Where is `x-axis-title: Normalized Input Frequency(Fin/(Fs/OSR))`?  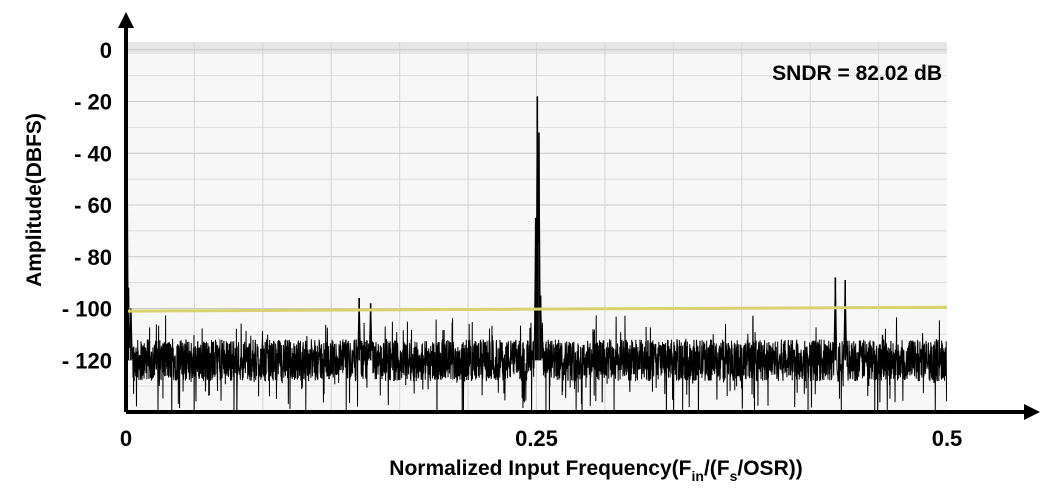
x-axis-title: Normalized Input Frequency(Fin/(Fs/OSR)) is located at coordinates (595, 470).